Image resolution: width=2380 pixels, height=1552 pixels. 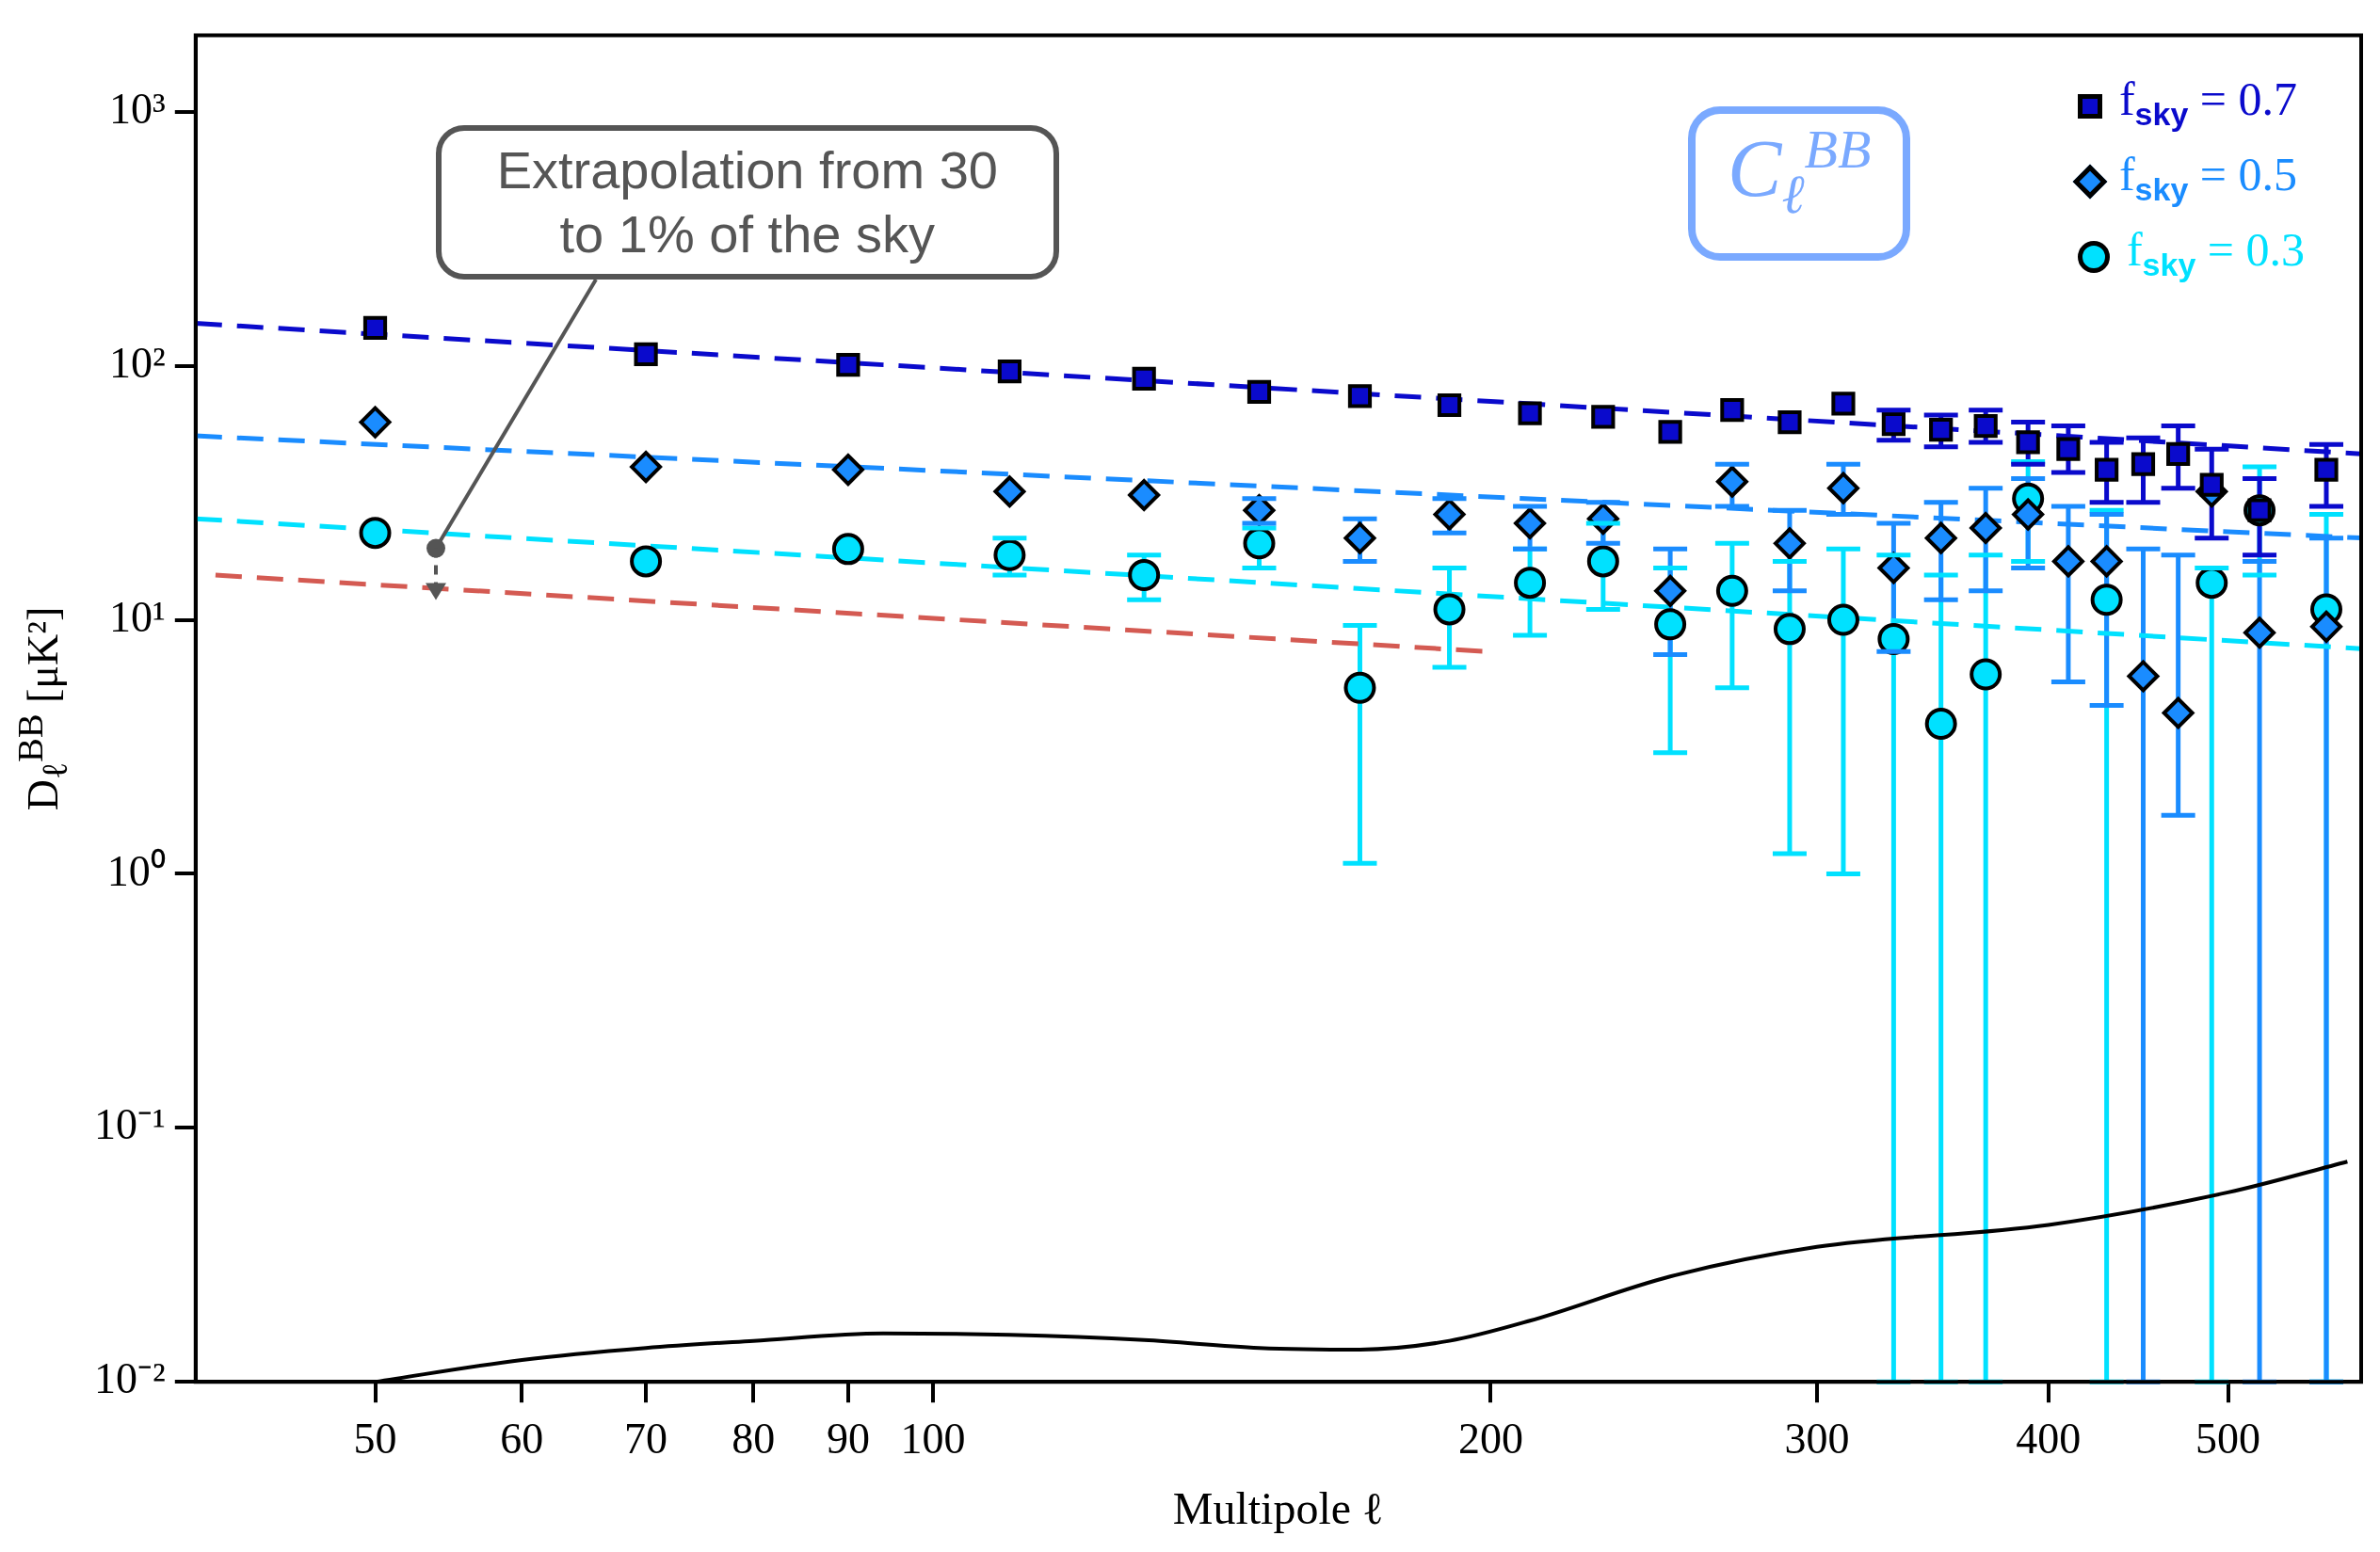 What do you see at coordinates (1278, 1507) in the screenshot?
I see `x-axis-title: Multipole ℓ` at bounding box center [1278, 1507].